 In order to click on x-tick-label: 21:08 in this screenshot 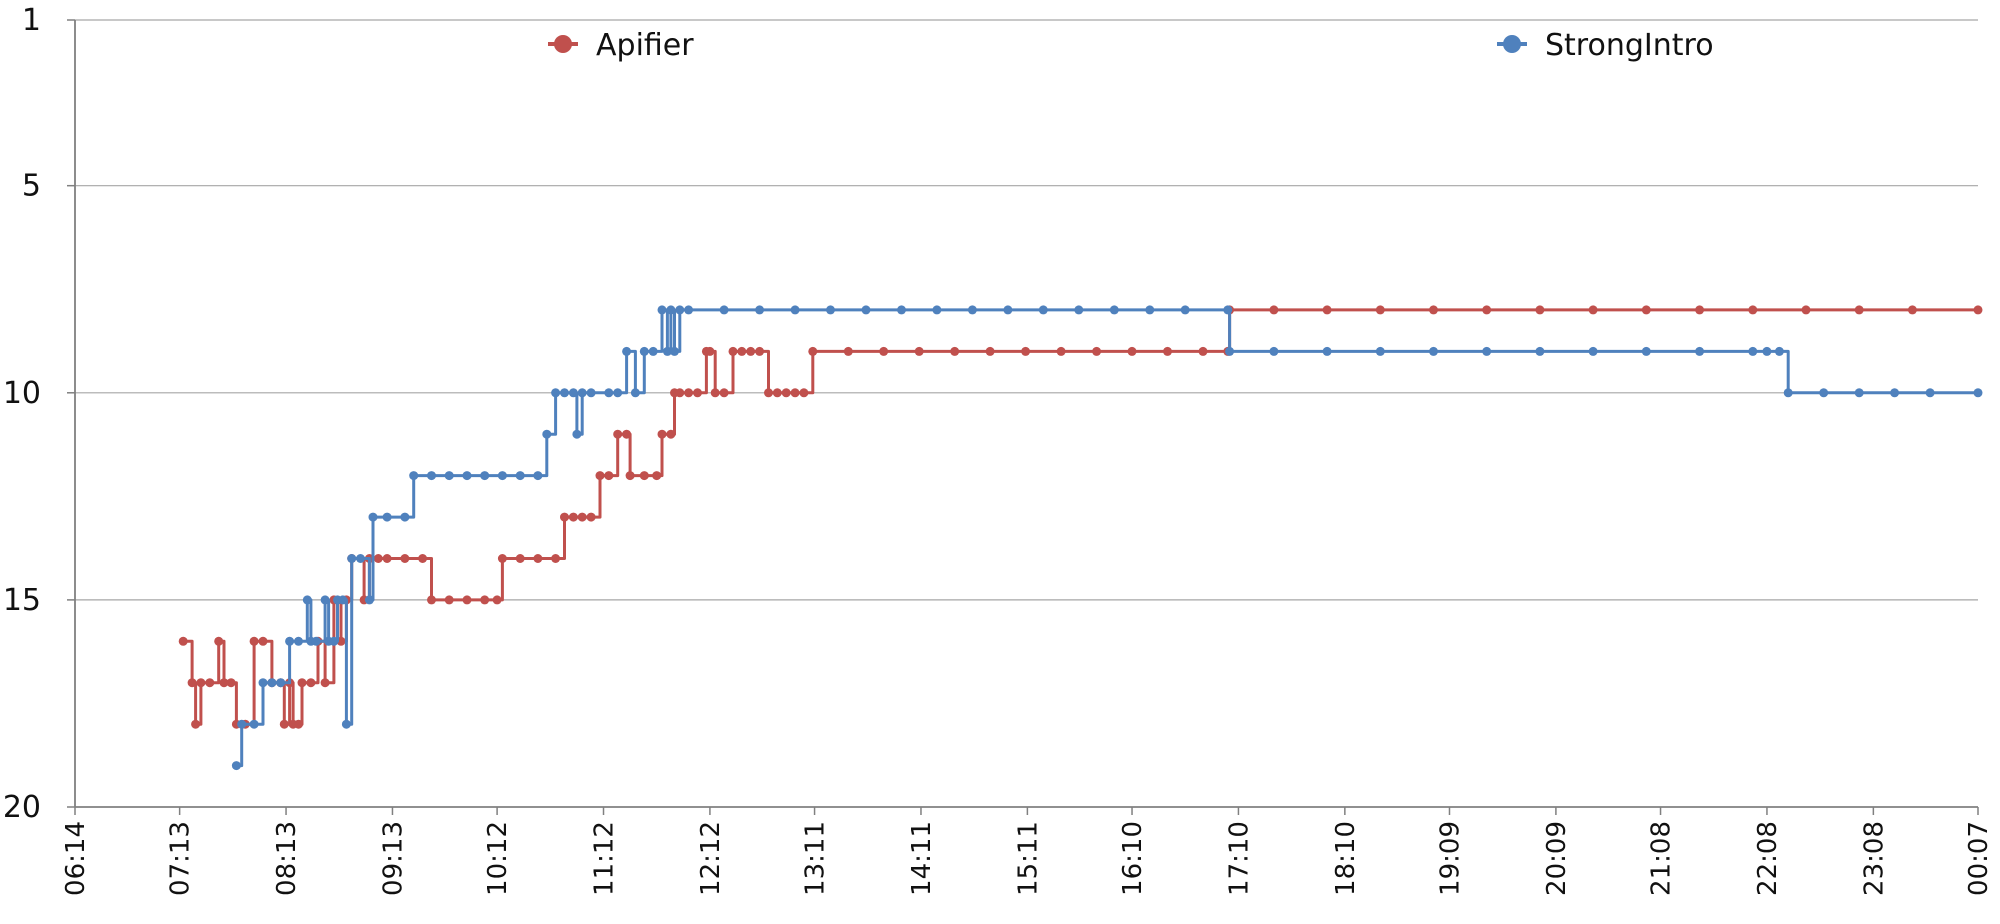, I will do `click(1662, 858)`.